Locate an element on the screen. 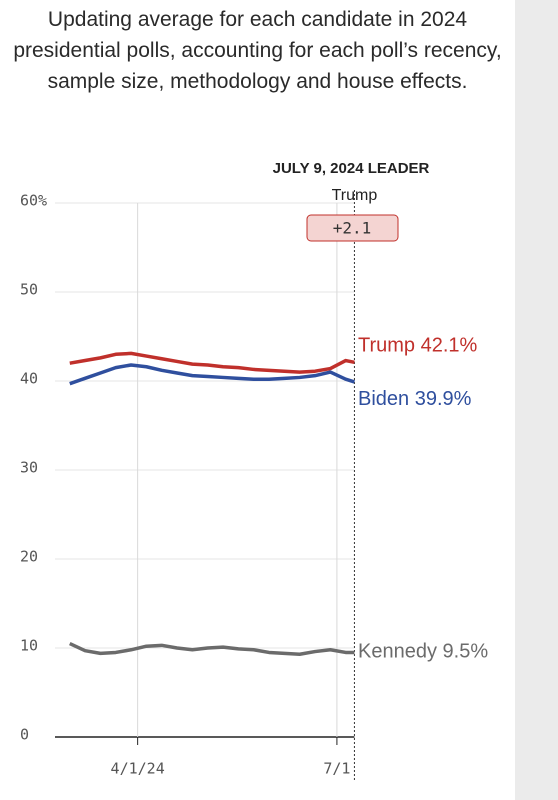 Image resolution: width=558 pixels, height=800 pixels. leader-box is located at coordinates (352, 228).